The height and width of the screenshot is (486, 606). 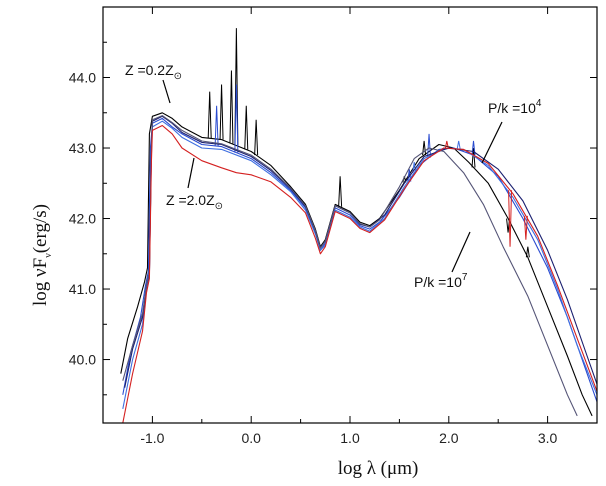 What do you see at coordinates (512, 108) in the screenshot?
I see `annotation-pk-low-text: P/k =10` at bounding box center [512, 108].